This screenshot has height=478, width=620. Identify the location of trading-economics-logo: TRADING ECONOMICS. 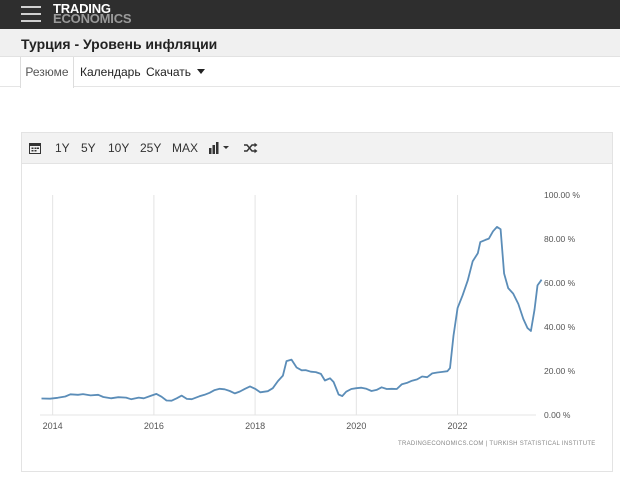
(92, 13).